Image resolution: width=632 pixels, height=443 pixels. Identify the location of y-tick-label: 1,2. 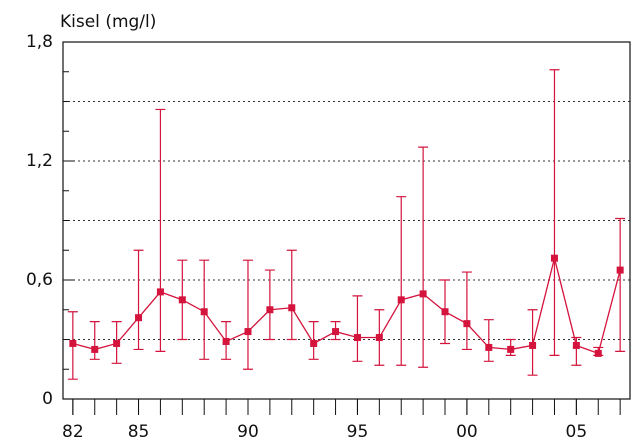
(39, 161).